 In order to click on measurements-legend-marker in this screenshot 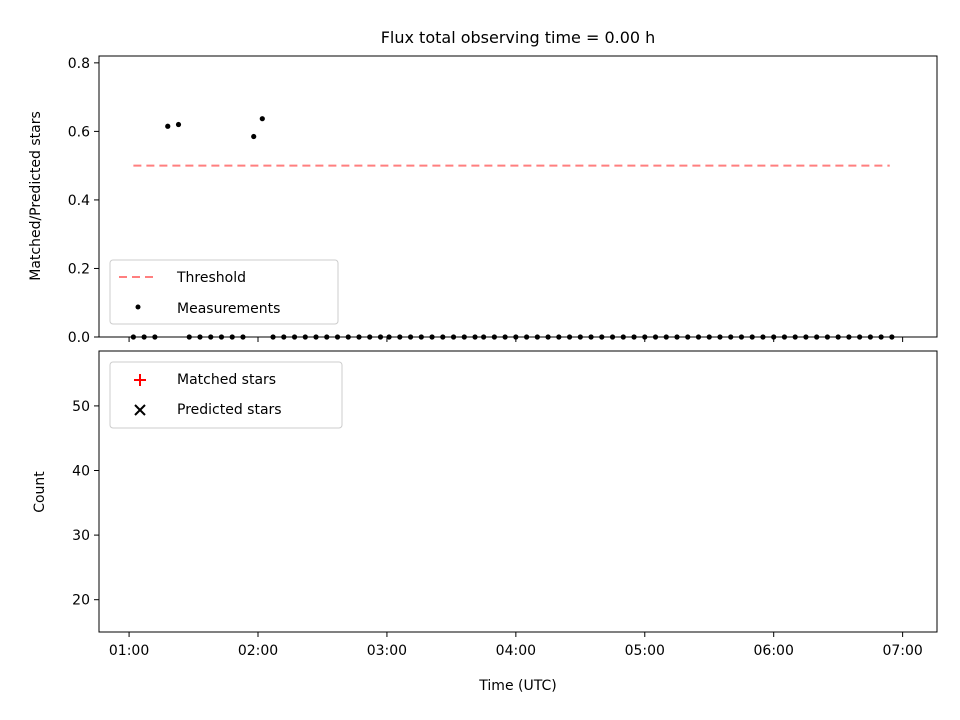, I will do `click(138, 307)`.